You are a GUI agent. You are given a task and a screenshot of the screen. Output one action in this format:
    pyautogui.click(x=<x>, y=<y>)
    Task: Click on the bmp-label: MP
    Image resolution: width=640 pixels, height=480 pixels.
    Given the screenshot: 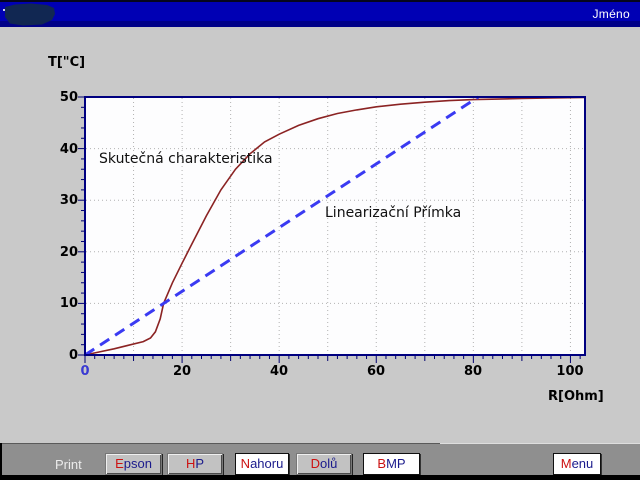 What is the action you would take?
    pyautogui.click(x=396, y=463)
    